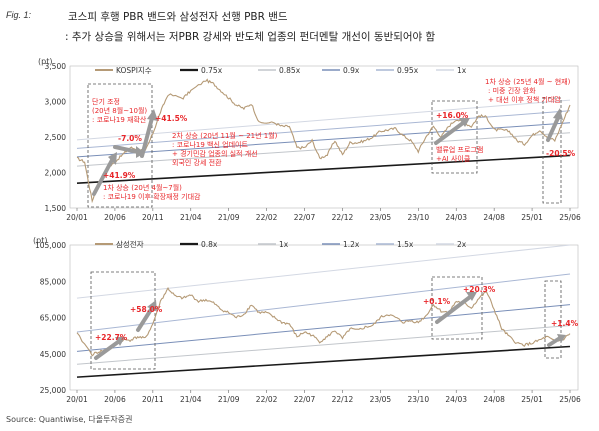  I want to click on kospi-arrow-rally2-head, so click(152, 115).